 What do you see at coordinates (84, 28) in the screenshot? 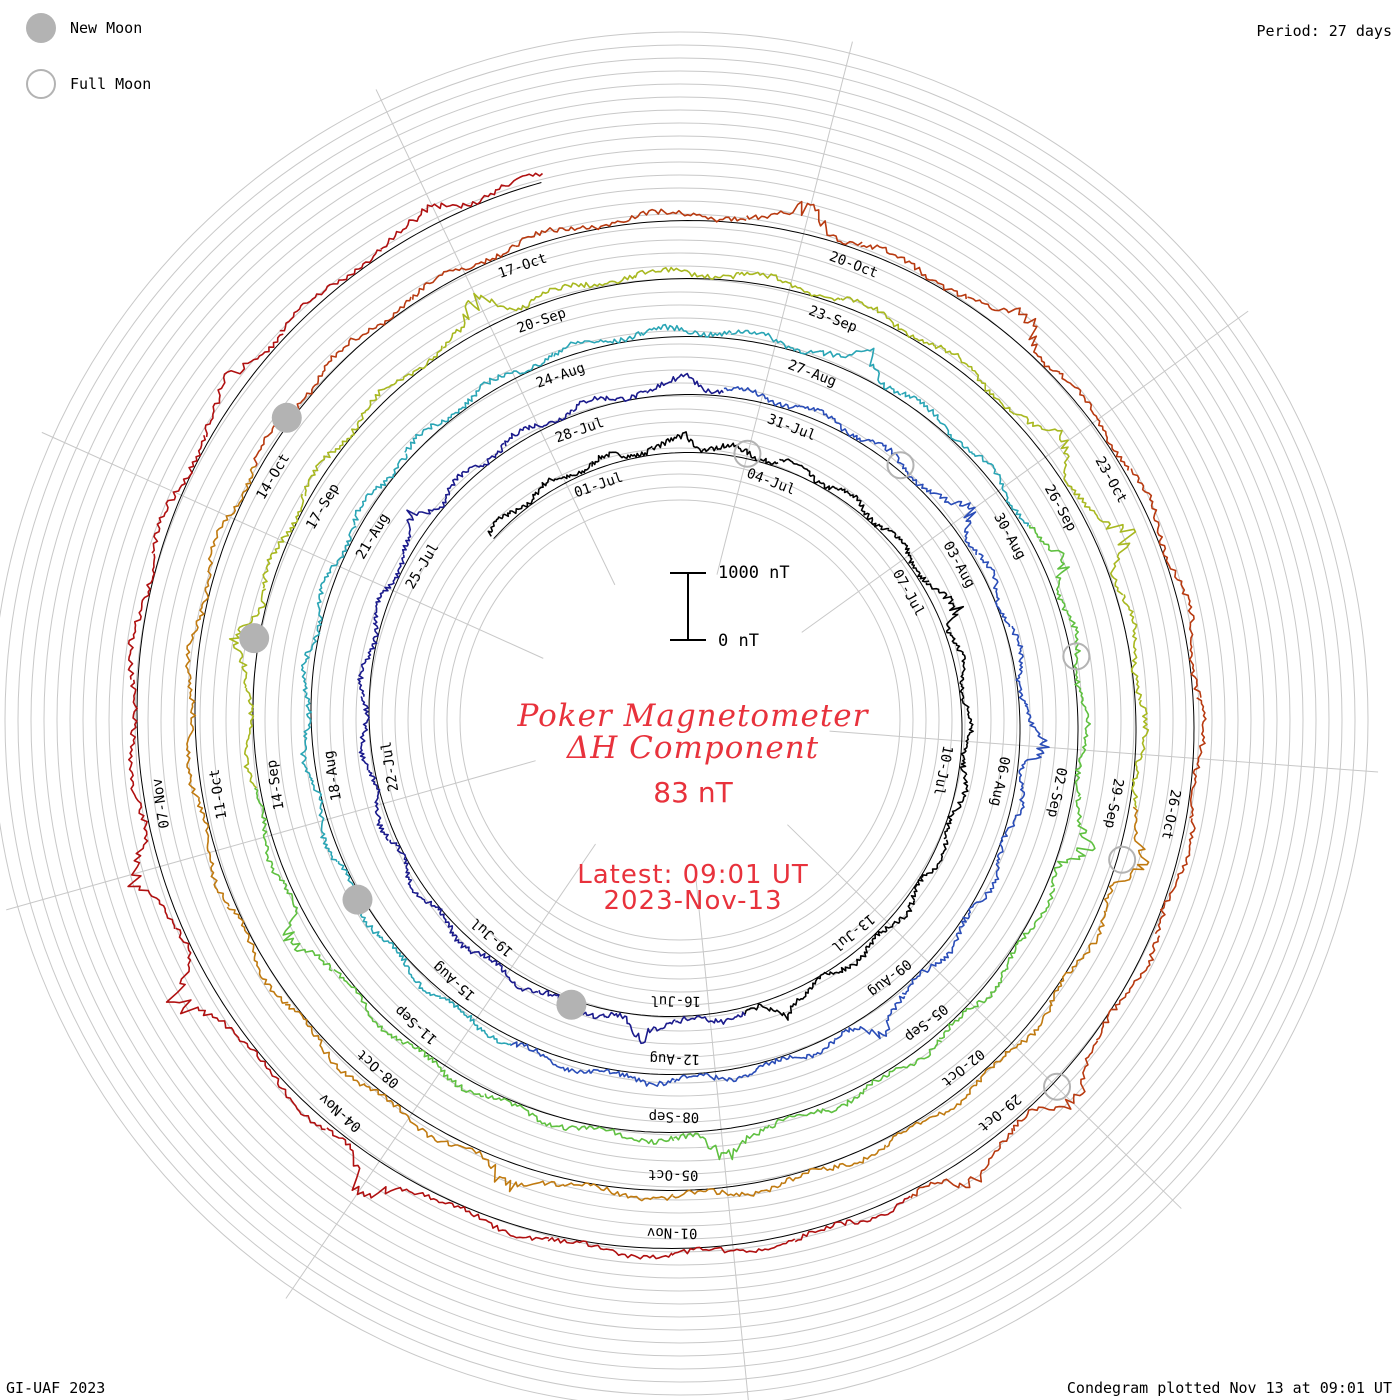
I see `legend-new-moon: New Moon` at bounding box center [84, 28].